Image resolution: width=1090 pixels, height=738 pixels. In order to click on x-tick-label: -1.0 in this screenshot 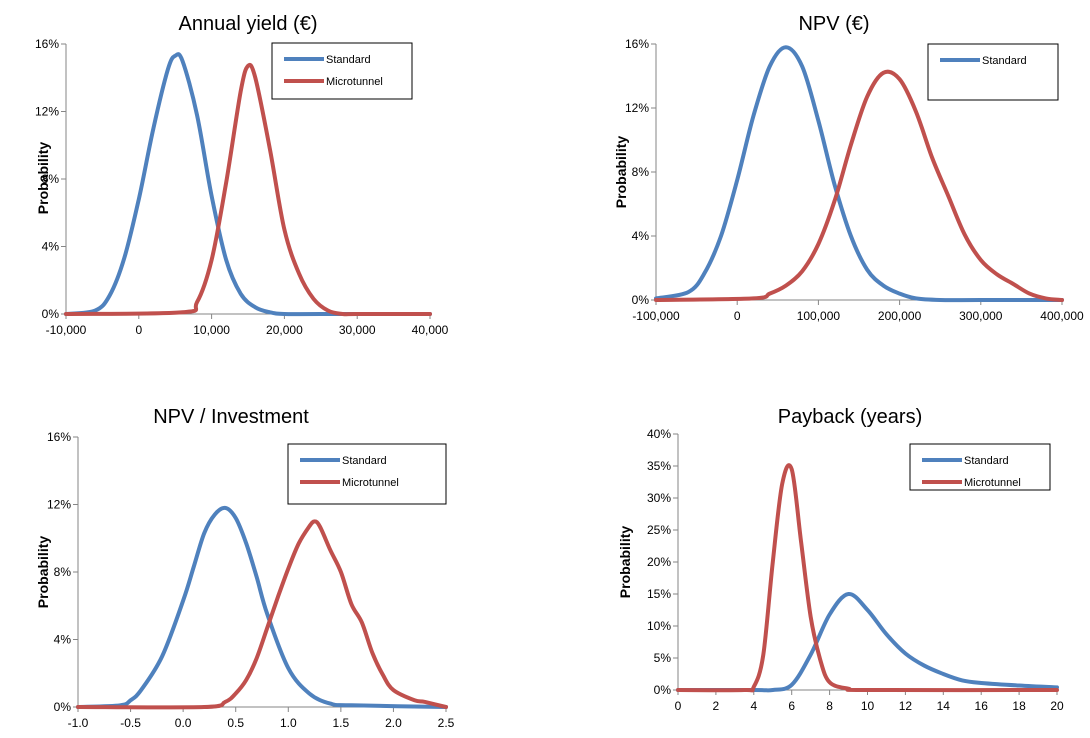, I will do `click(78, 723)`.